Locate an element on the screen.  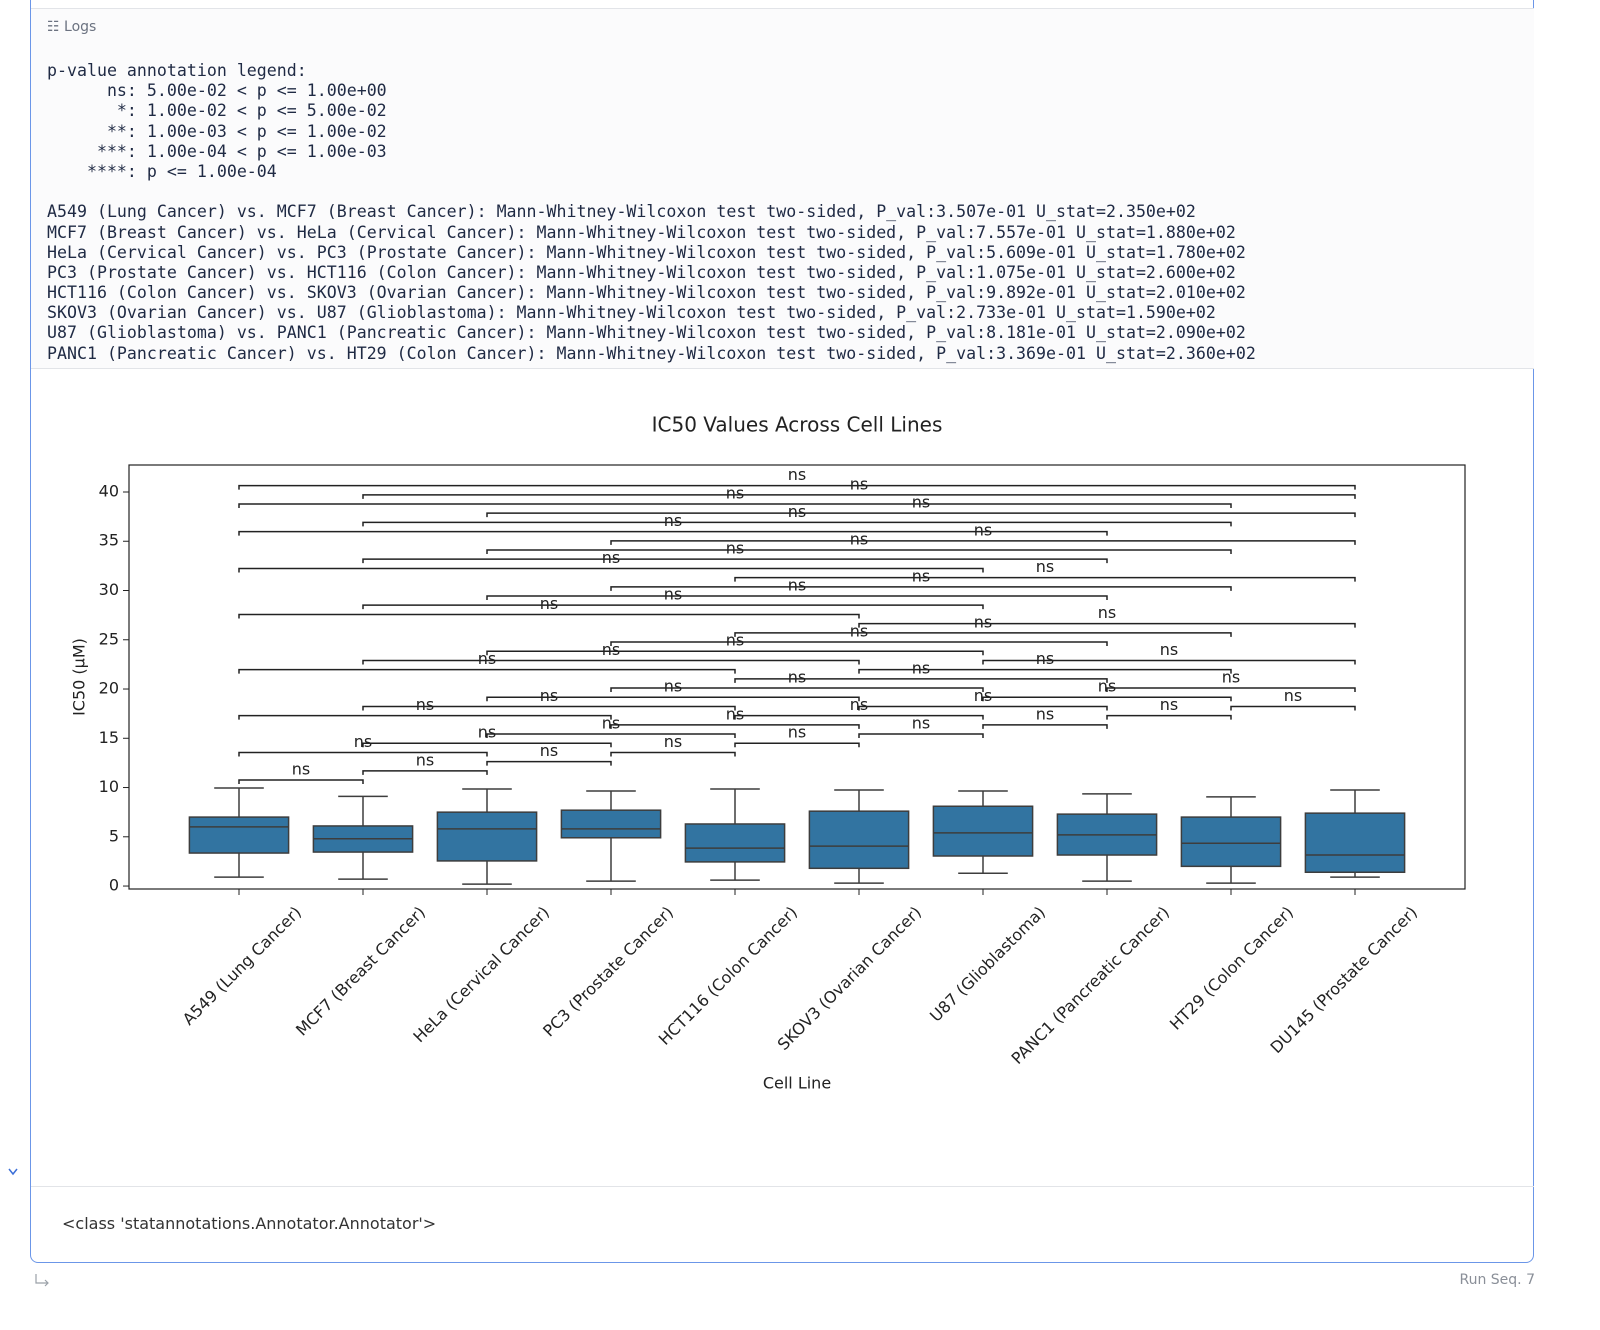
y-tick-label: 35 is located at coordinates (109, 540).